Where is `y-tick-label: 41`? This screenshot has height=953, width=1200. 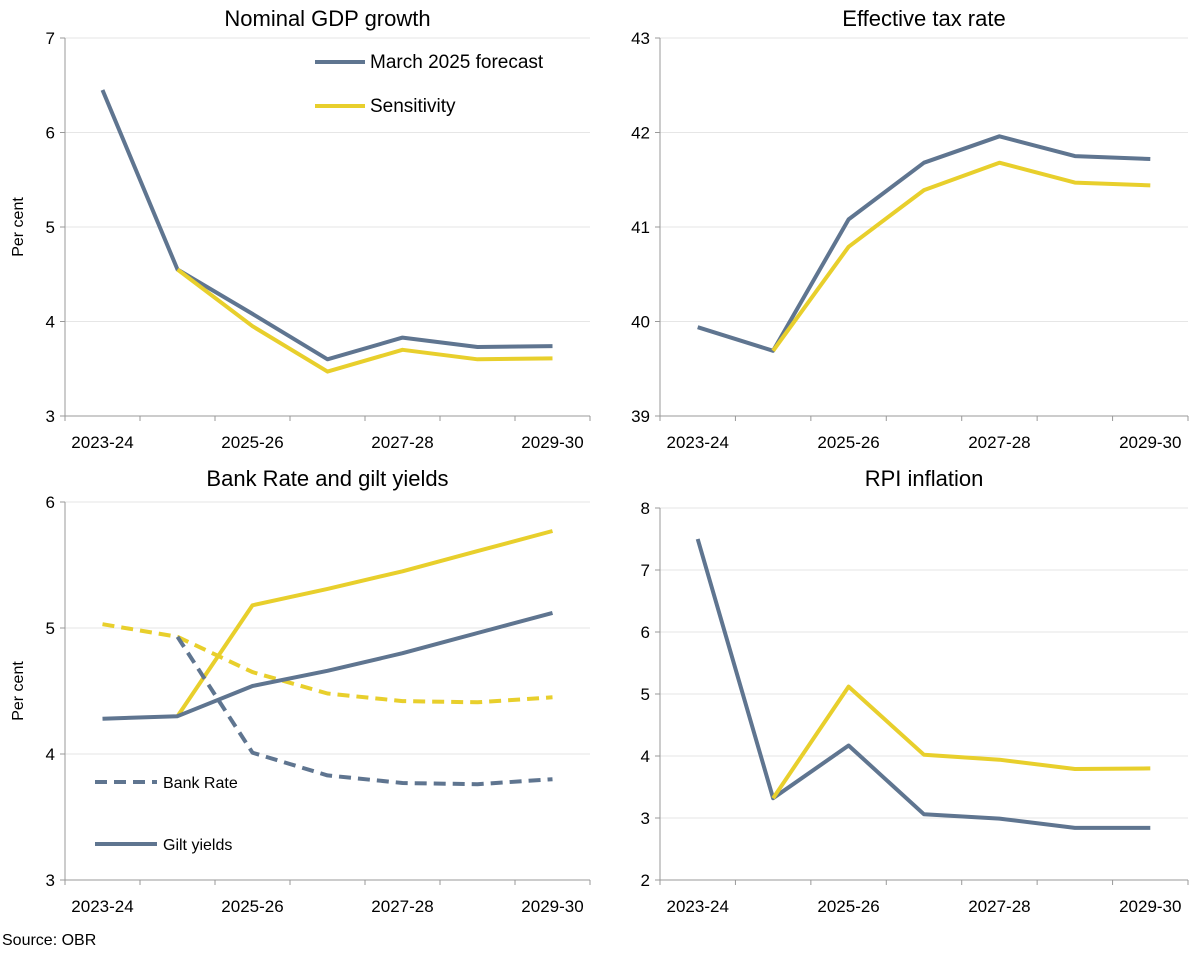 y-tick-label: 41 is located at coordinates (640, 227).